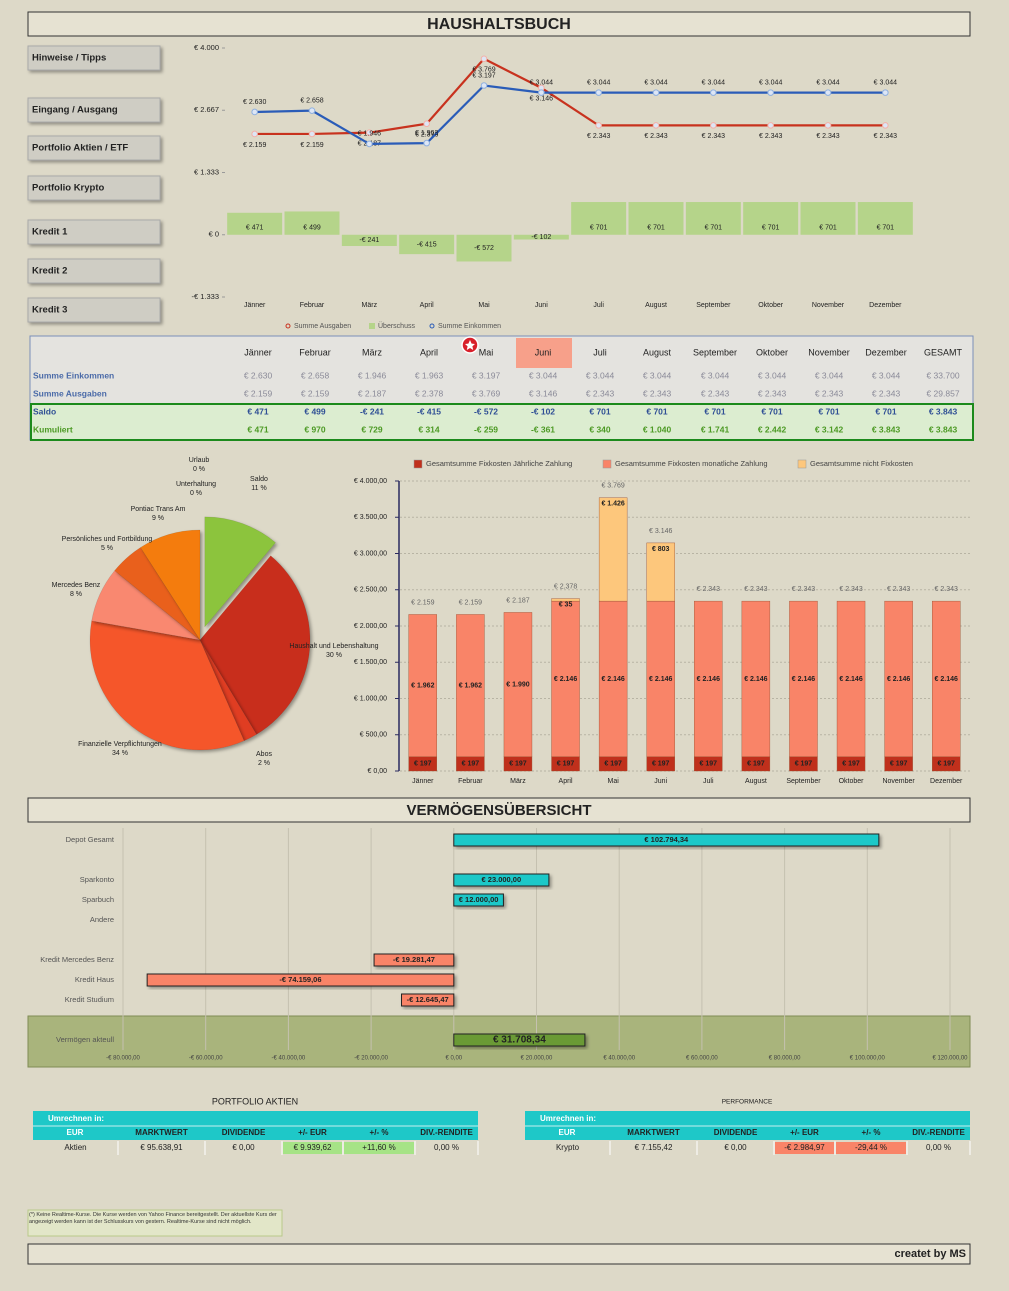  I want to click on legend-label: Überschuss, so click(396, 326).